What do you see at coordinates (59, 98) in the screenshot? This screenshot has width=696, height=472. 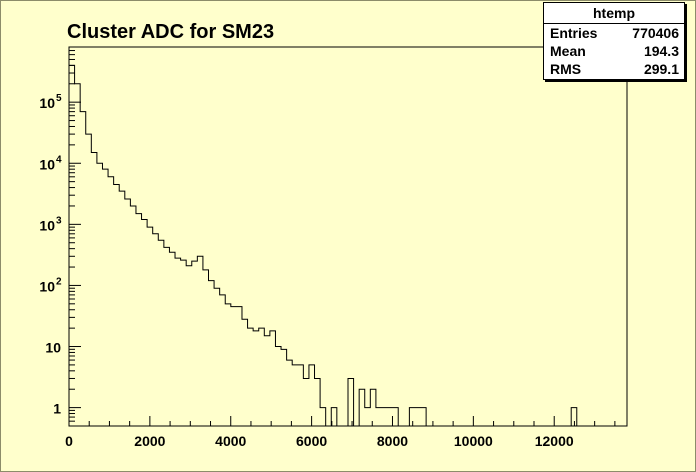 I see `y-tick-exponent: 5` at bounding box center [59, 98].